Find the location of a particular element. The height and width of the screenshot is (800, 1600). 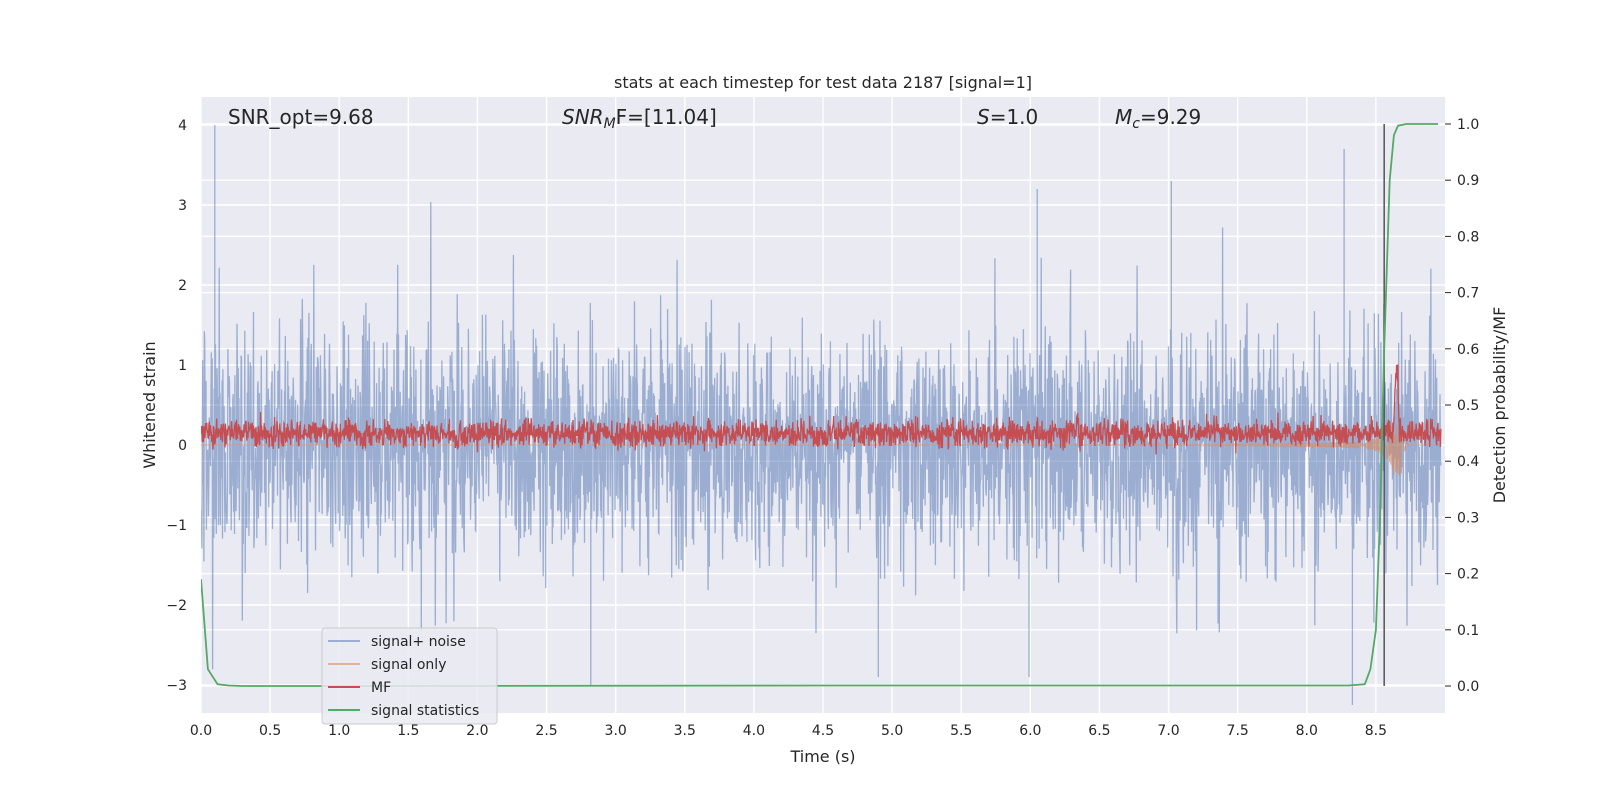

x-tick-label: 2.5 is located at coordinates (546, 731).